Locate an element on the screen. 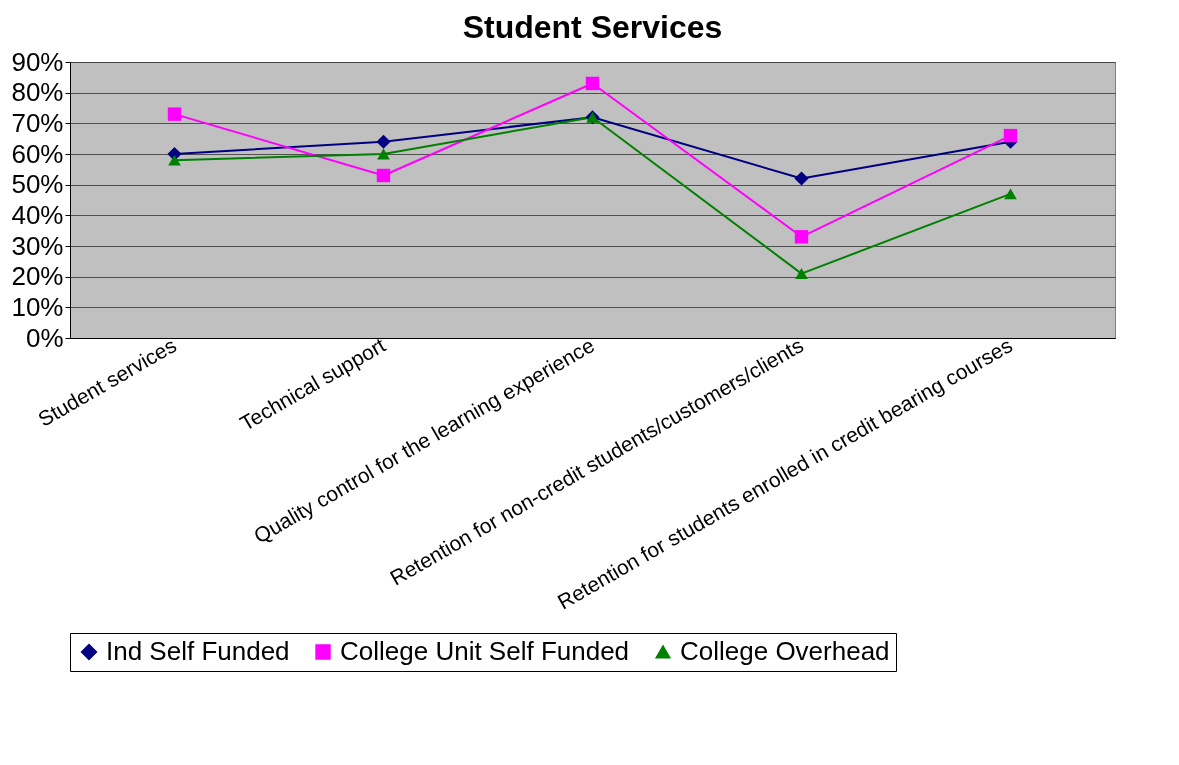  y-tick-label: 40% is located at coordinates (37, 214).